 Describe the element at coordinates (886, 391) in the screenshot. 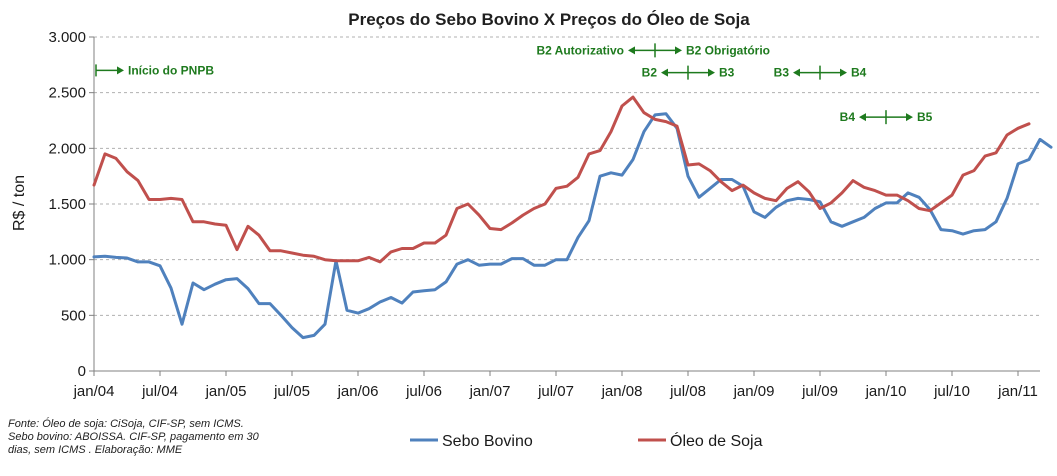

I see `x-tick-label: jan/10` at that location.